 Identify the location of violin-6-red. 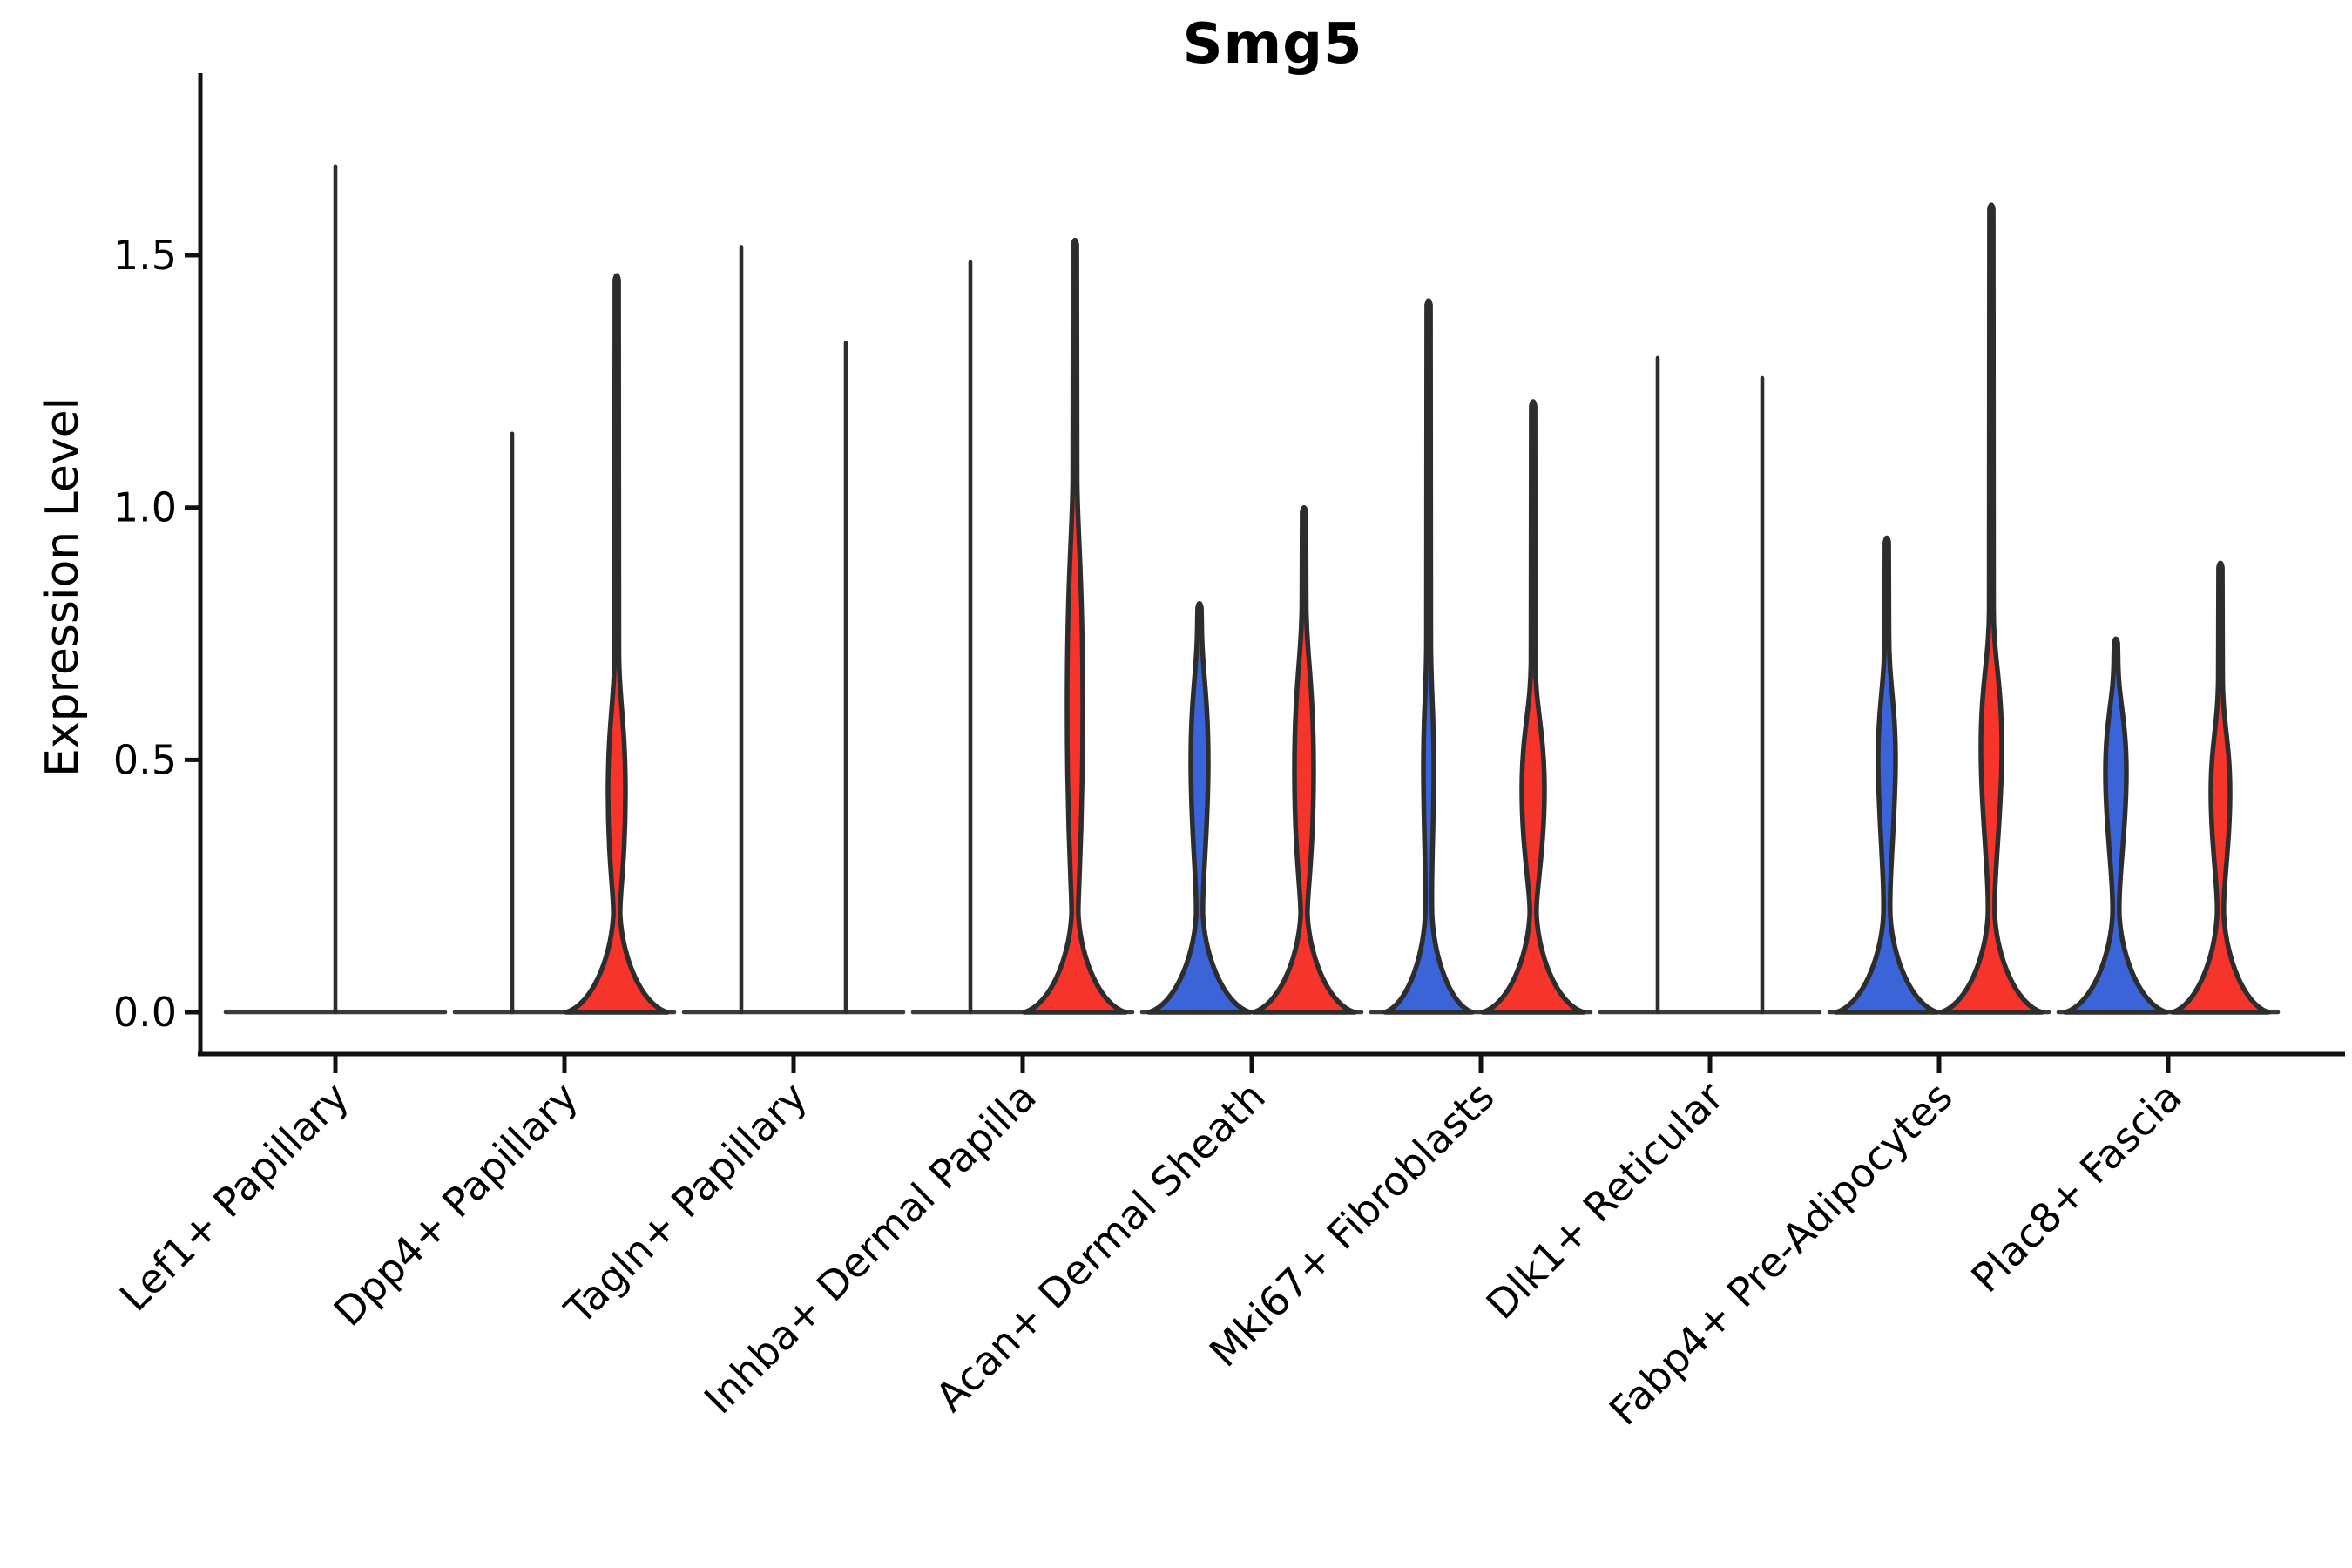
(1533, 707).